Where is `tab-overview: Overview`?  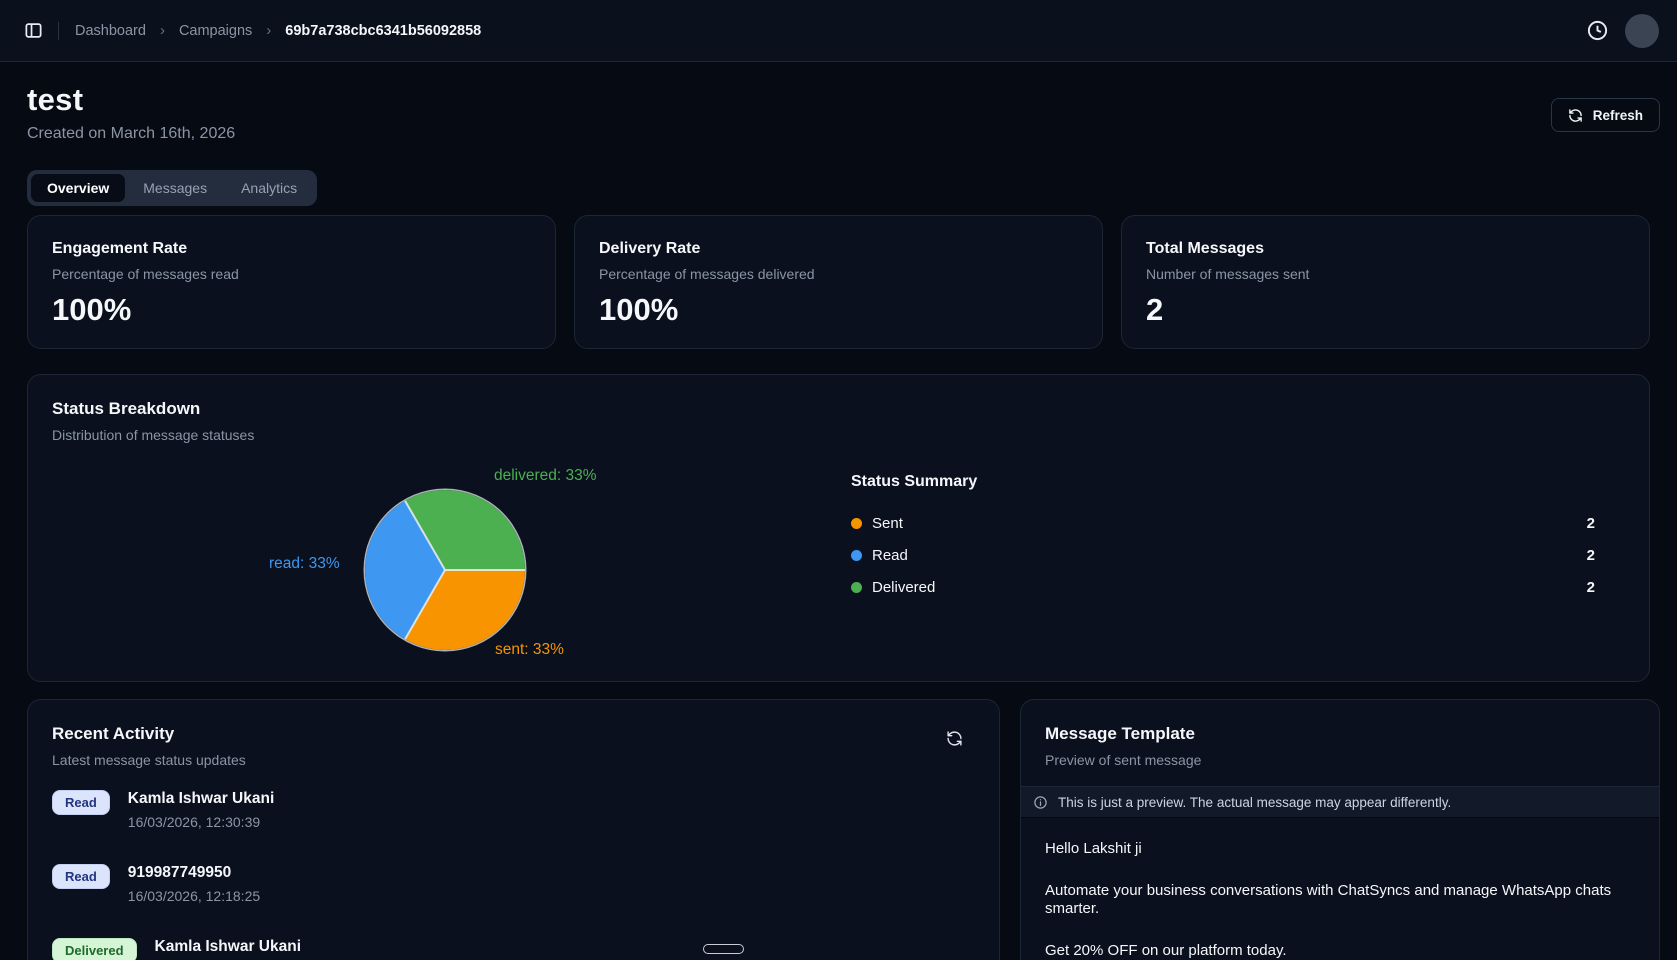 tab-overview: Overview is located at coordinates (78, 188).